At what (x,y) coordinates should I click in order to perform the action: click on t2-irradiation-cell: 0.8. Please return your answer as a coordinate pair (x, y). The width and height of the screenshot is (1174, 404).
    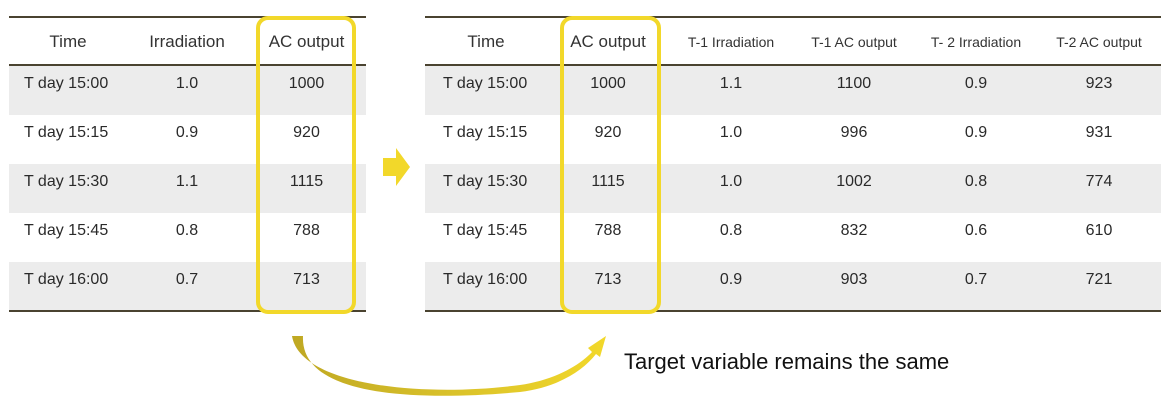
    Looking at the image, I should click on (976, 181).